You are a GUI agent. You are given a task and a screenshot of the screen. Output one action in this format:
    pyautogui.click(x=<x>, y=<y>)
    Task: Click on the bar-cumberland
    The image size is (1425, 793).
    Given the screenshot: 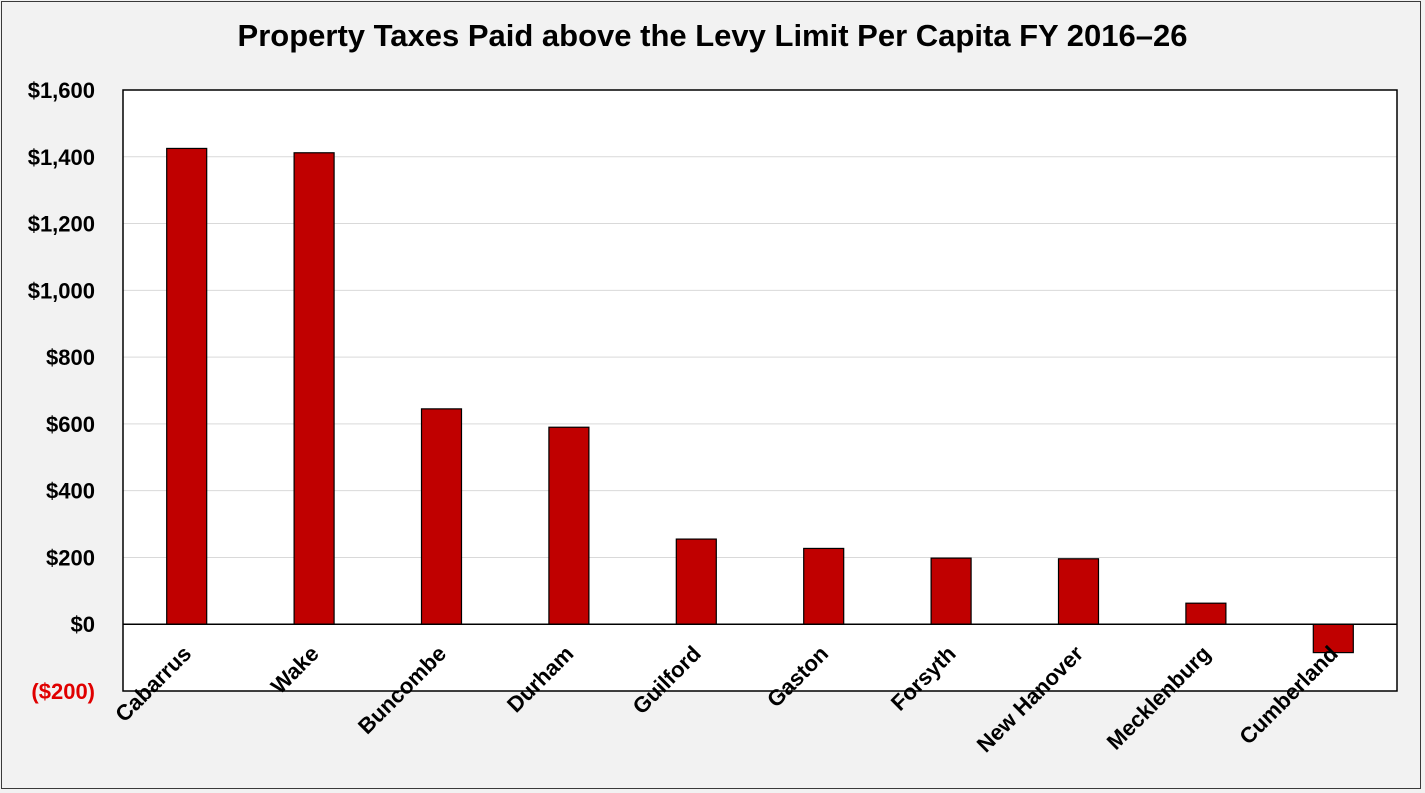 What is the action you would take?
    pyautogui.click(x=1333, y=638)
    